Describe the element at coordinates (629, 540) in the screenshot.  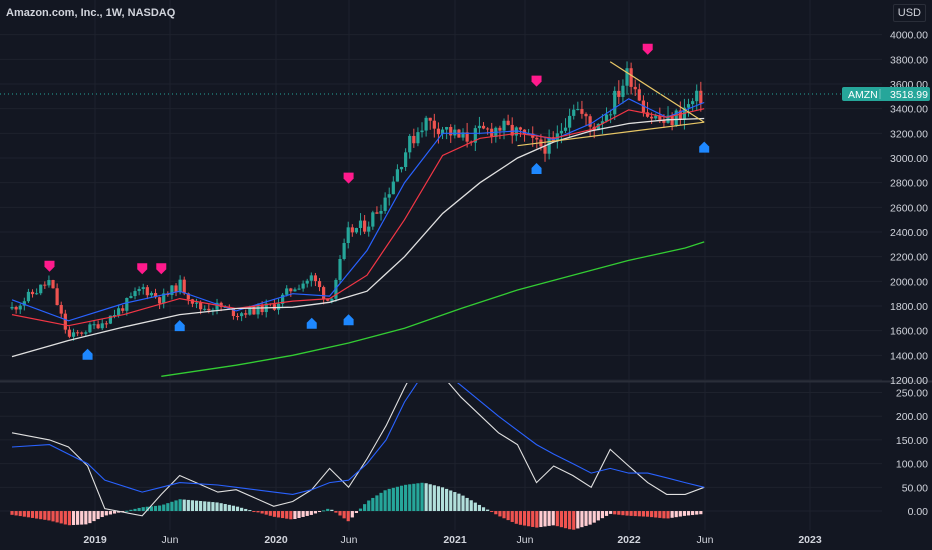
I see `time-axis-label: 2022` at that location.